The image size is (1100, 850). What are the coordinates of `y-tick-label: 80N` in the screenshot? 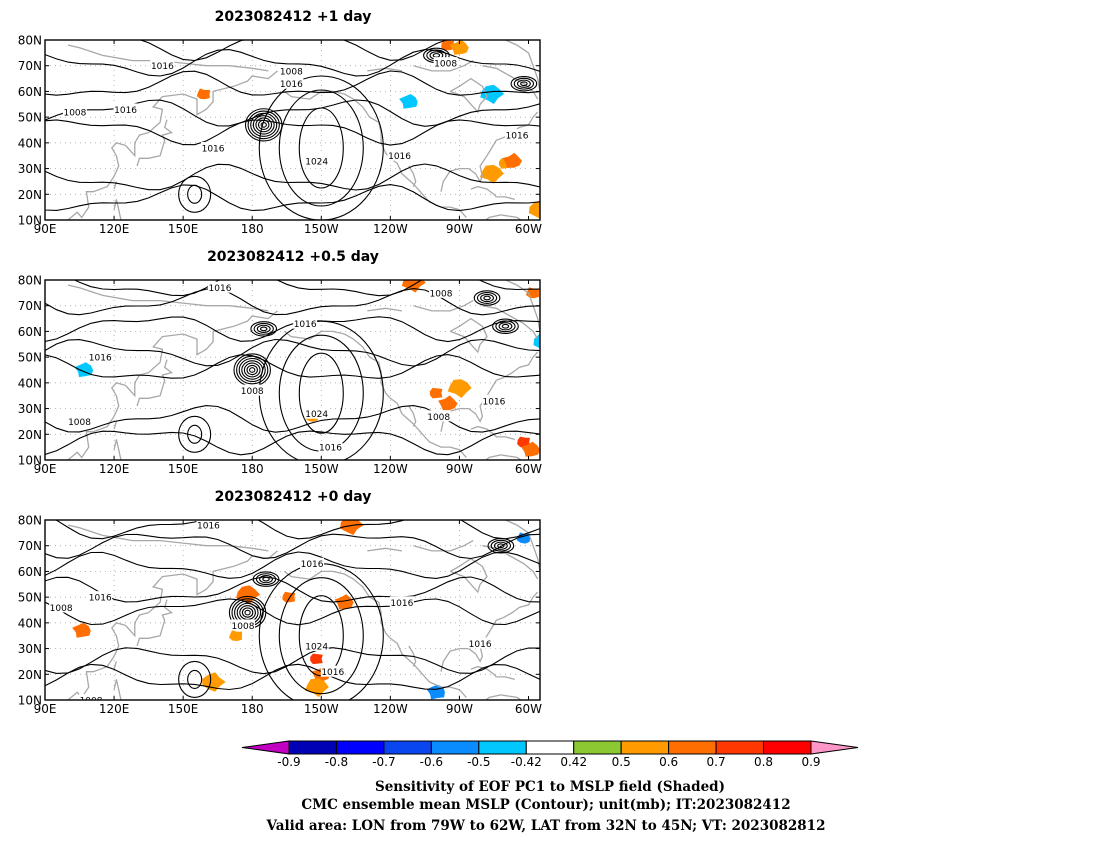 It's located at (30, 281).